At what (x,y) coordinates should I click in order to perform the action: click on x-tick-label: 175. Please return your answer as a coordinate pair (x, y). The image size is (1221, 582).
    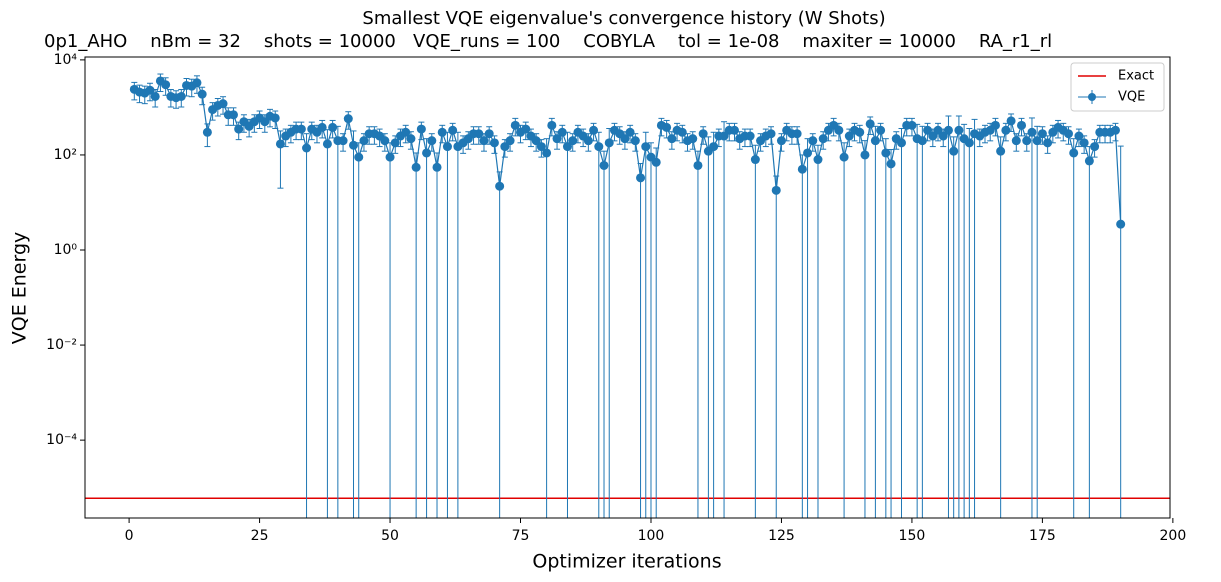
    Looking at the image, I should click on (1042, 536).